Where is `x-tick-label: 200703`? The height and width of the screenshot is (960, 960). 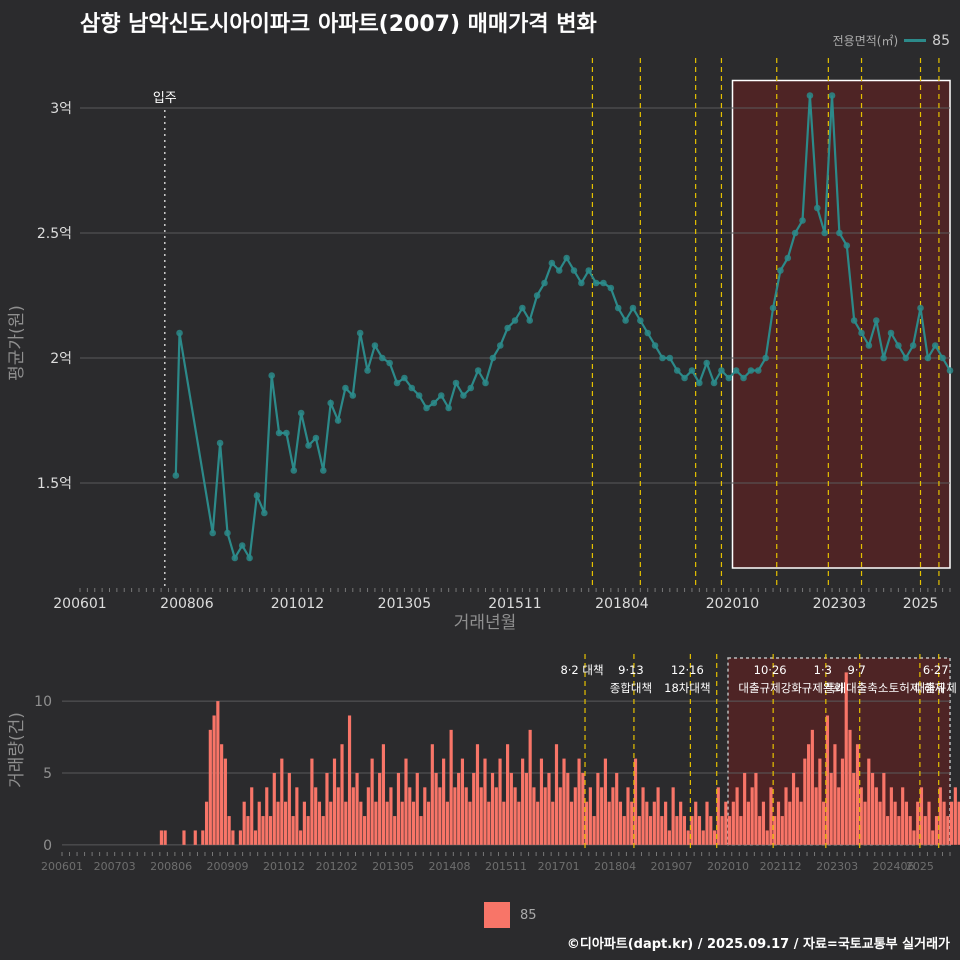
x-tick-label: 200703 is located at coordinates (115, 866).